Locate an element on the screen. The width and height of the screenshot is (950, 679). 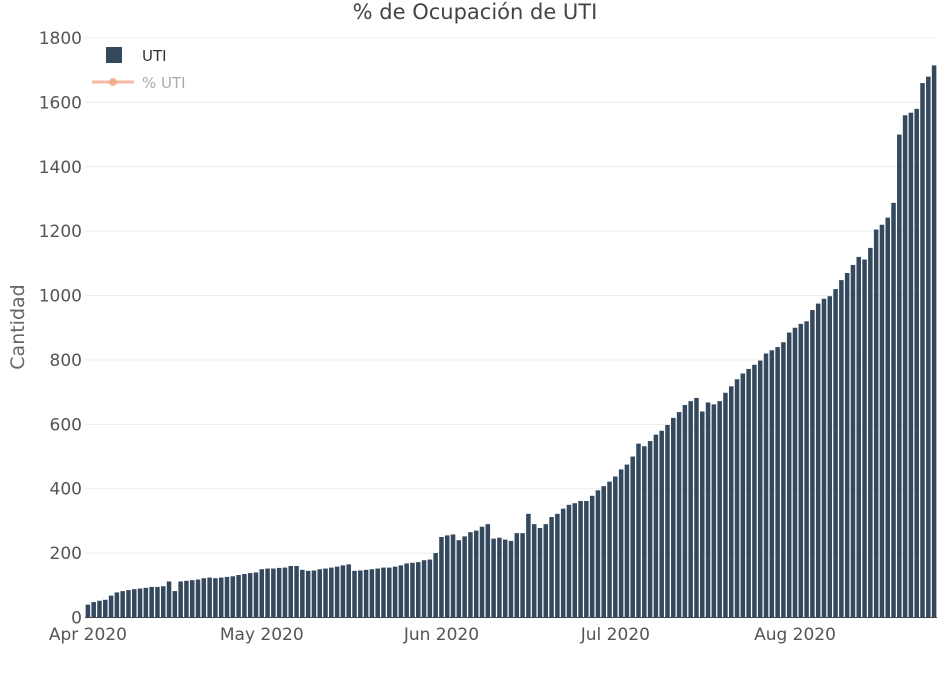
legend-marker-pct-uti is located at coordinates (113, 82).